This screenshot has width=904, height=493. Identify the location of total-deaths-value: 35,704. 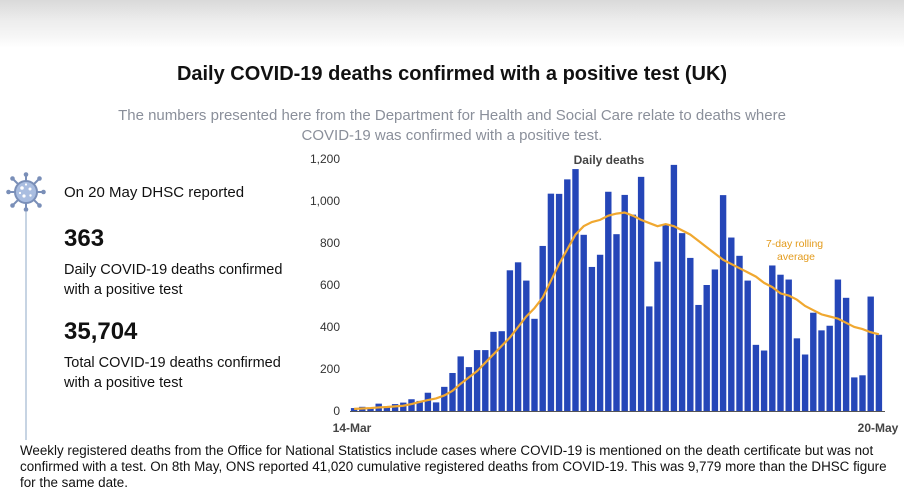
(101, 331).